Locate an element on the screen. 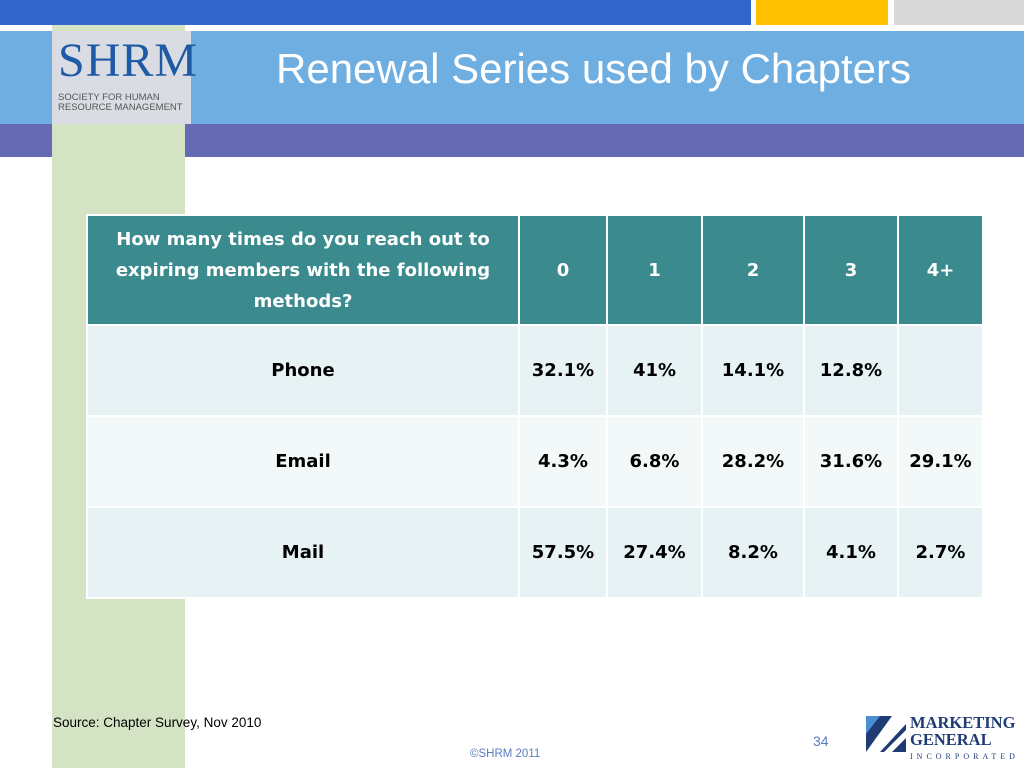  table-cell: 27.4% is located at coordinates (654, 552).